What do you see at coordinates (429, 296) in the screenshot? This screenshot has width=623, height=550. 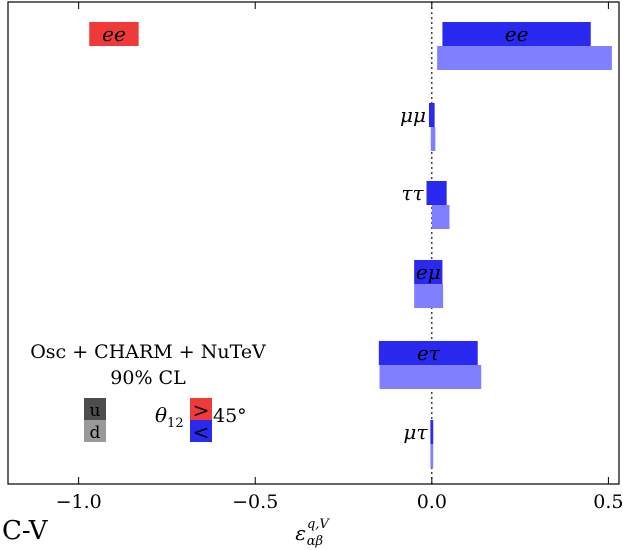 I see `bar-3-d` at bounding box center [429, 296].